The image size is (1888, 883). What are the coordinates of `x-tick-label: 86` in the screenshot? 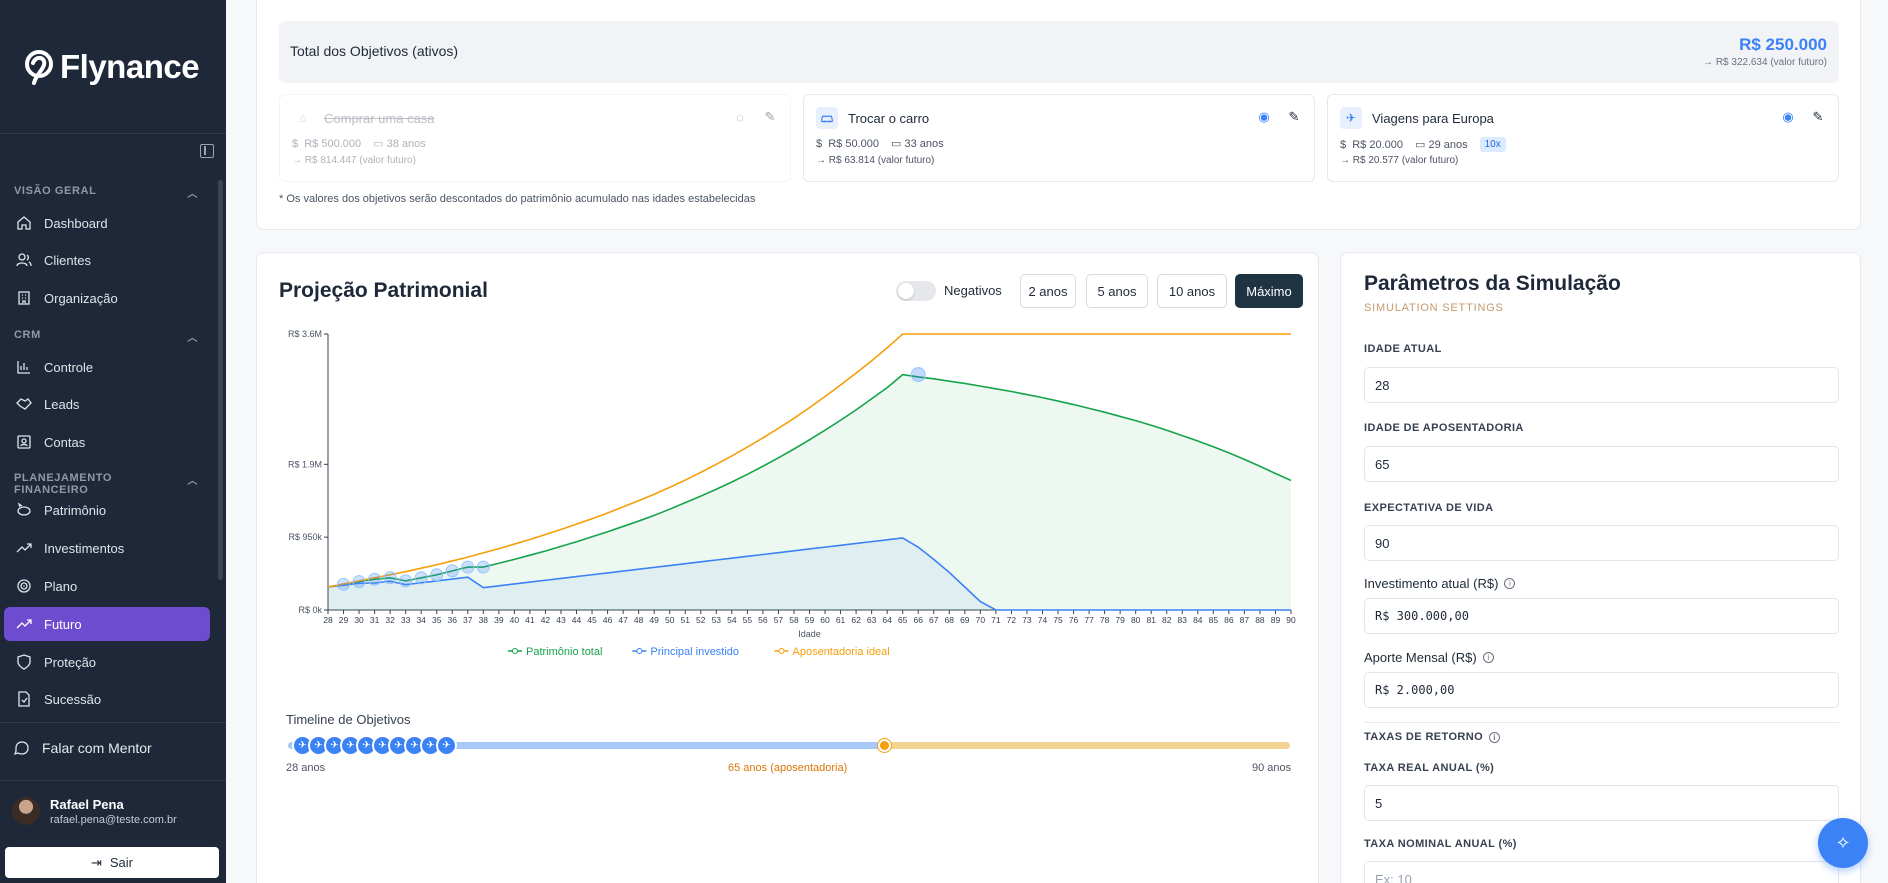 It's located at (1229, 620).